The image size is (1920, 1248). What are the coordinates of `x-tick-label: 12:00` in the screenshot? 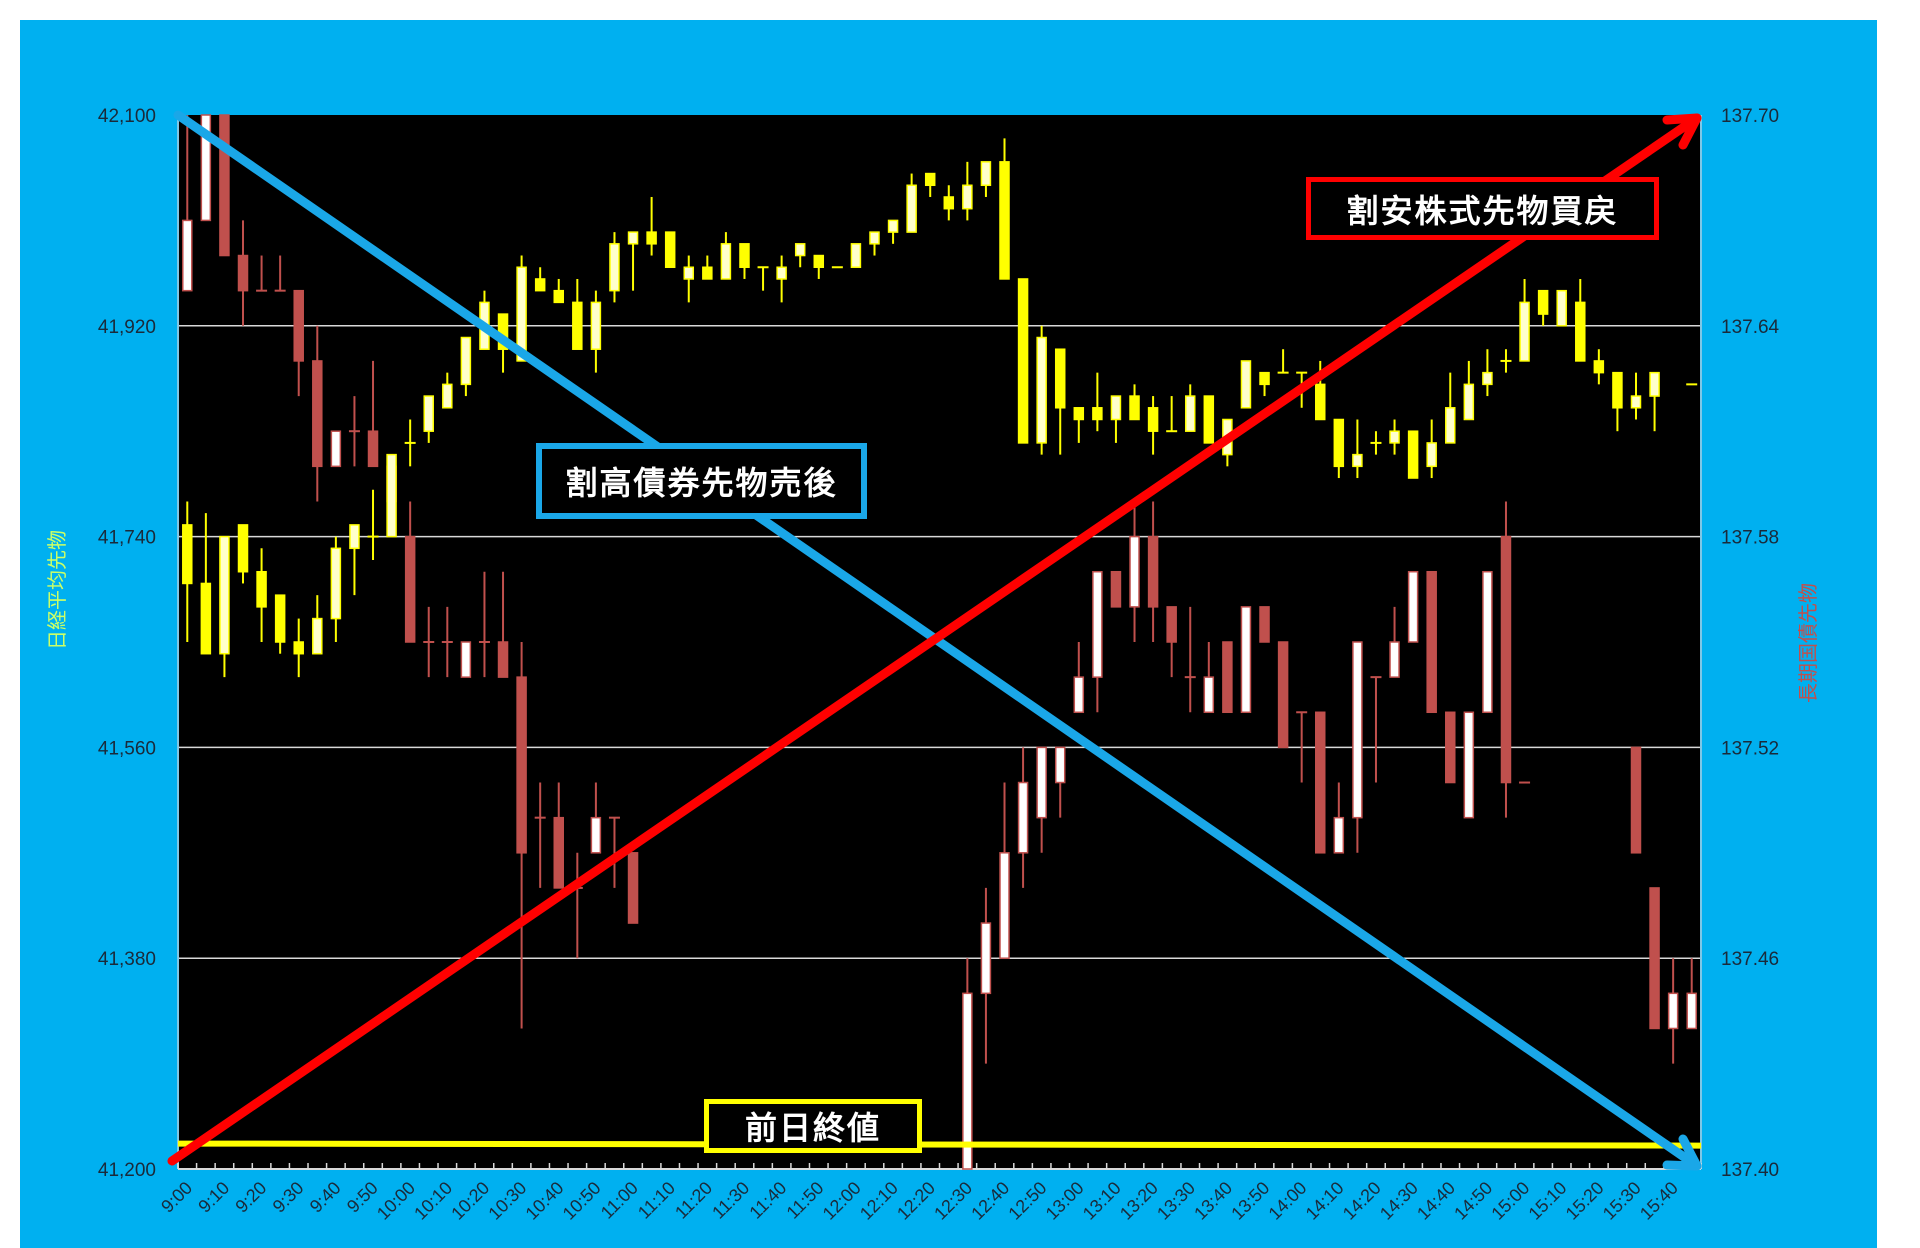 It's located at (842, 1201).